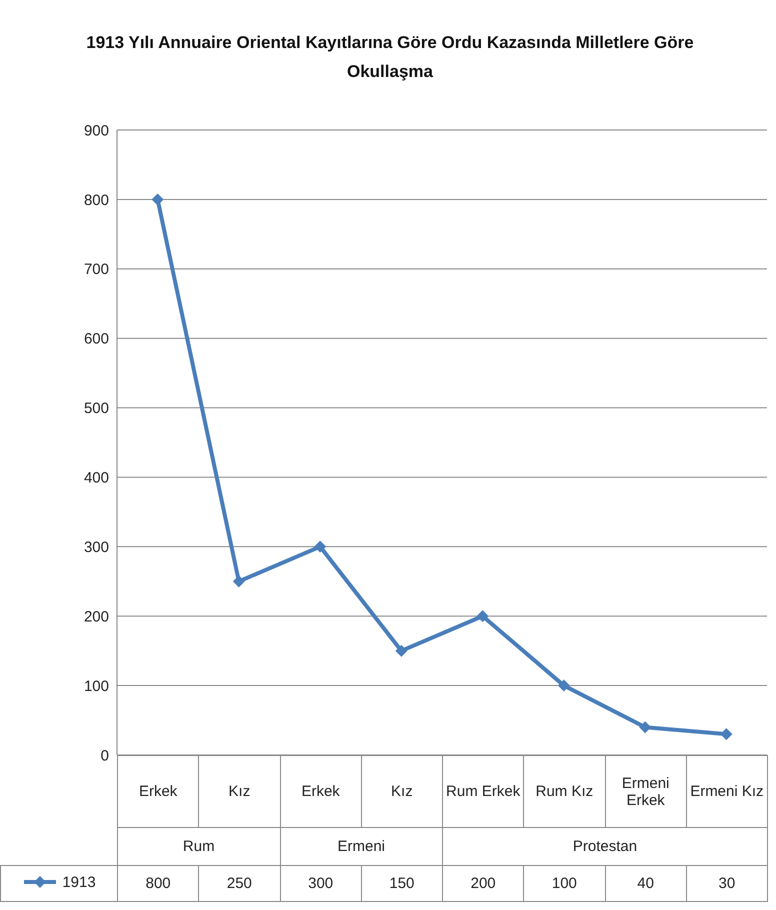 The image size is (776, 910). Describe the element at coordinates (605, 847) in the screenshot. I see `text: Protestan` at that location.